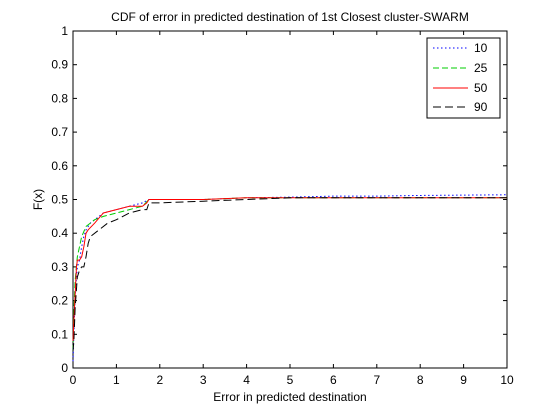 This screenshot has height=419, width=560. What do you see at coordinates (463, 380) in the screenshot?
I see `x-tick-label: 9` at bounding box center [463, 380].